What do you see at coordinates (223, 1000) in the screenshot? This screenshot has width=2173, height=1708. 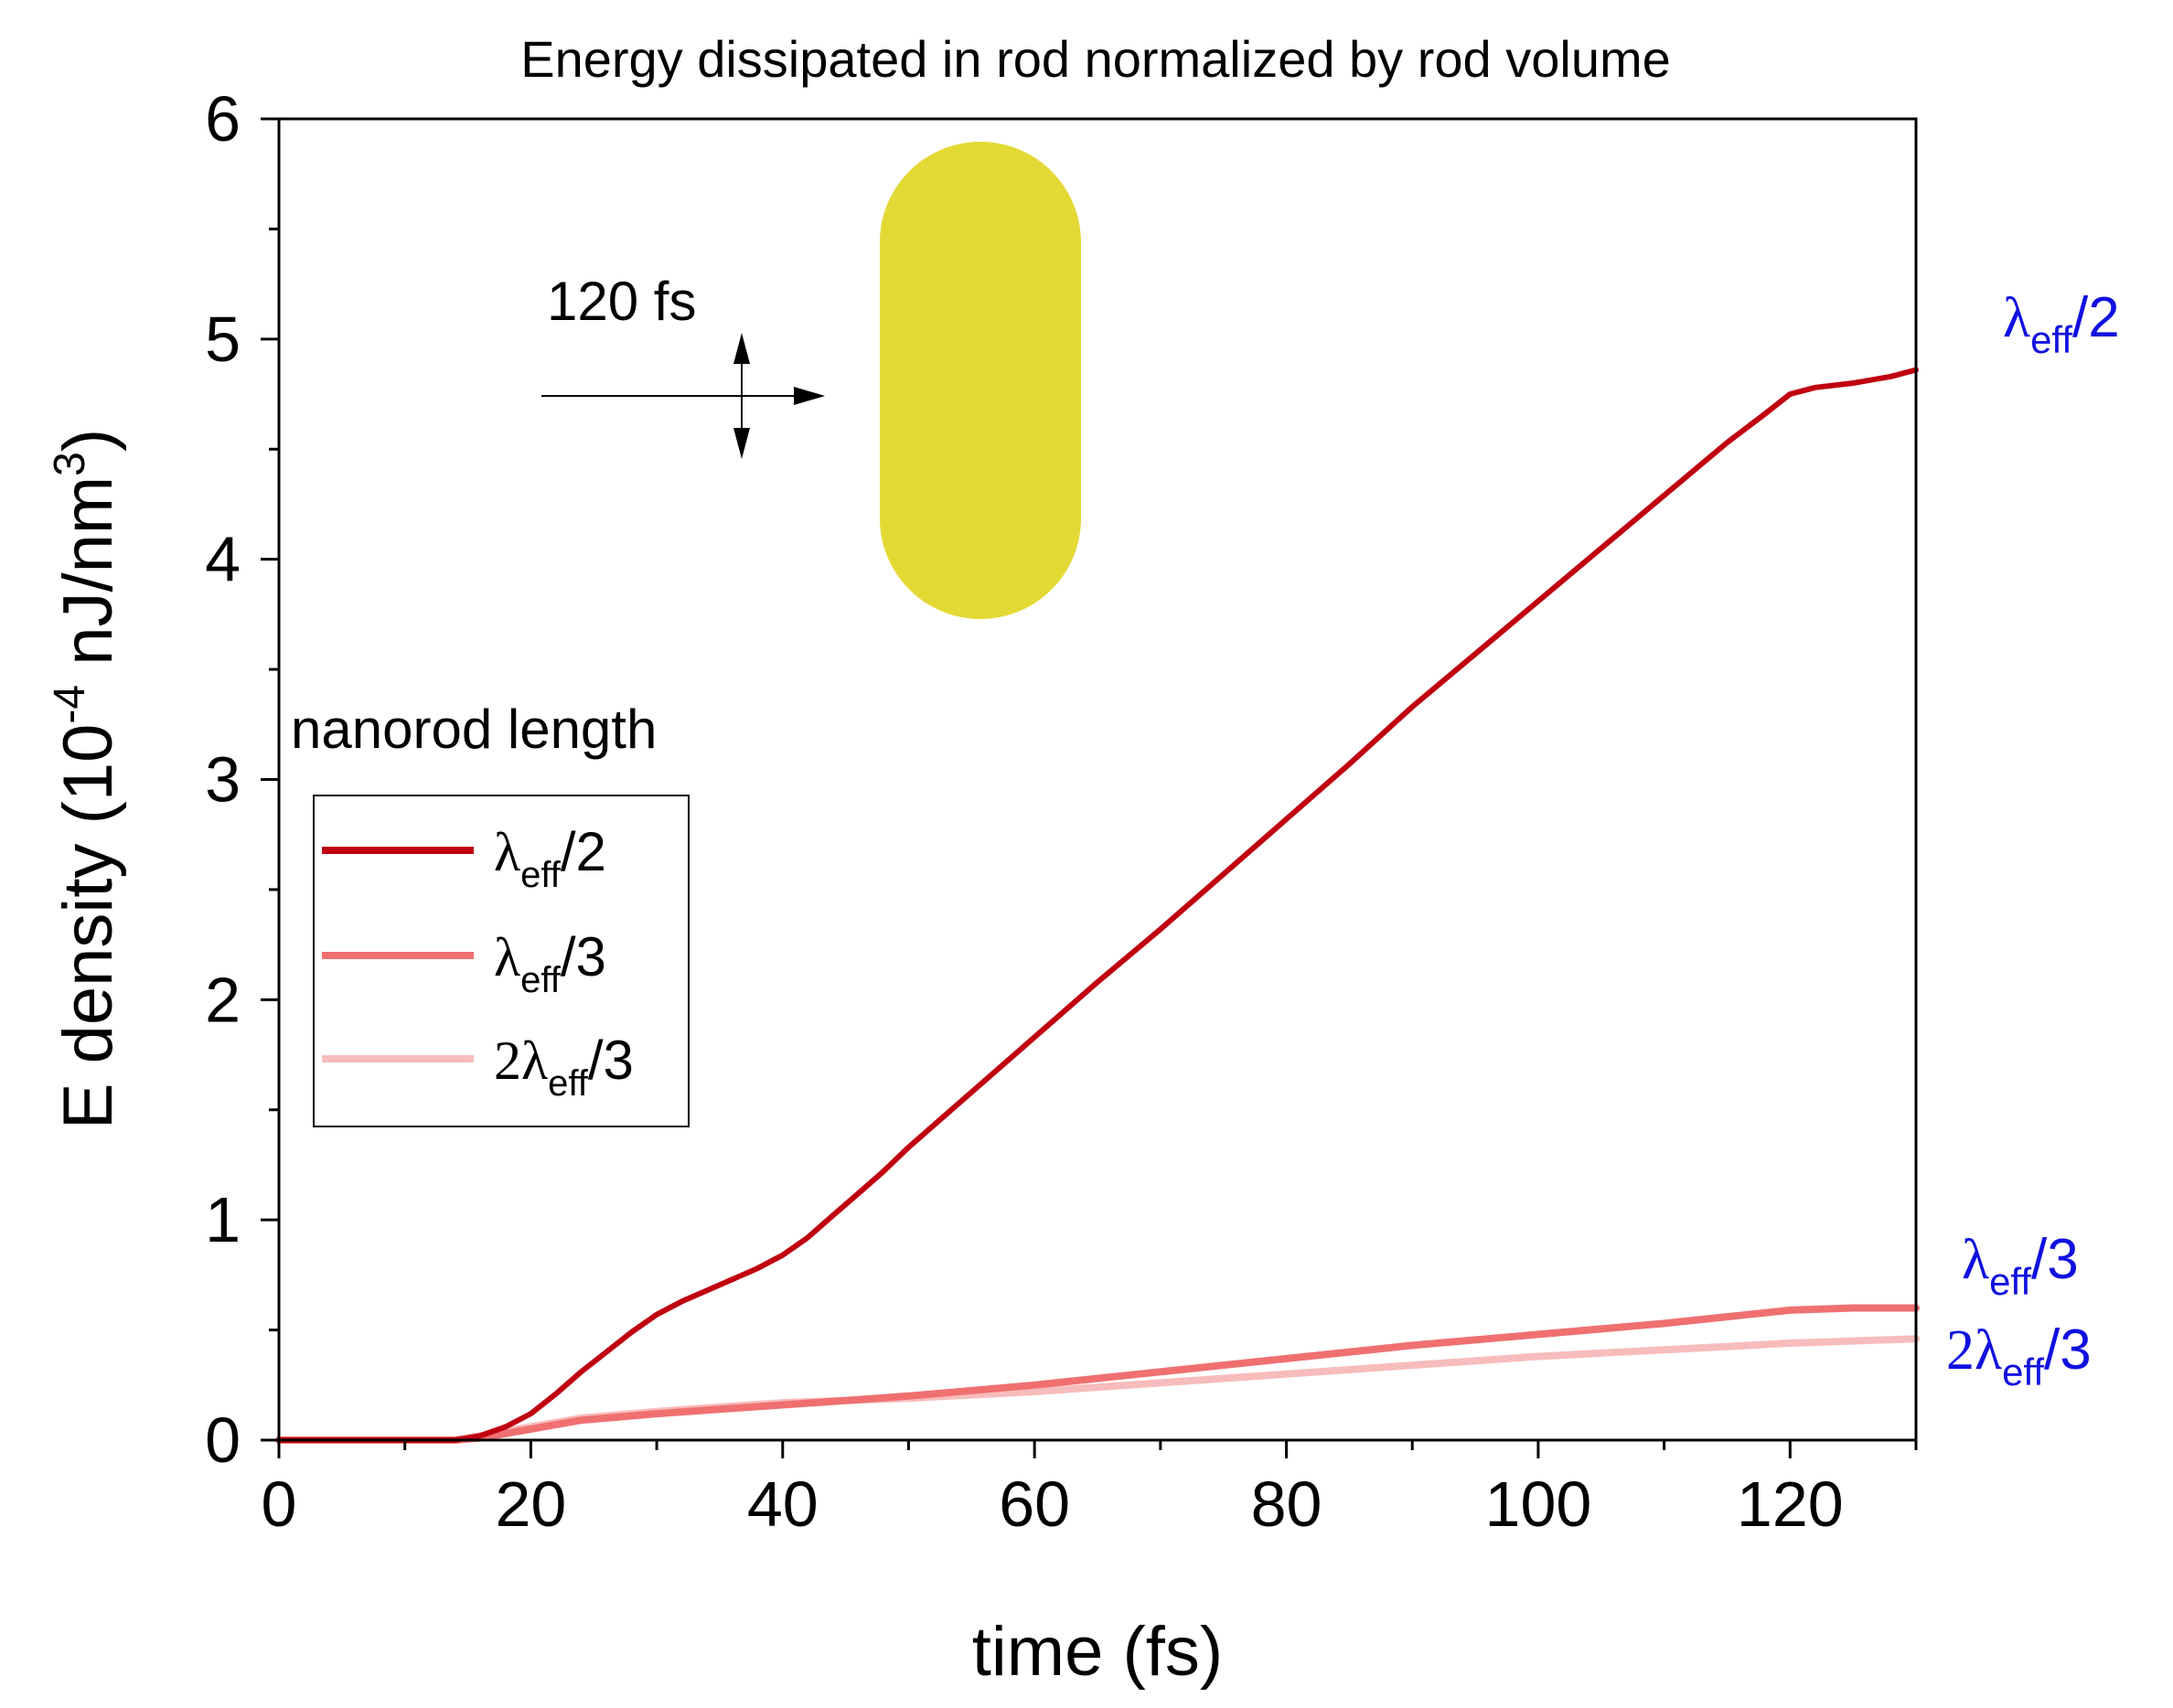 I see `y-tick-label: 2` at bounding box center [223, 1000].